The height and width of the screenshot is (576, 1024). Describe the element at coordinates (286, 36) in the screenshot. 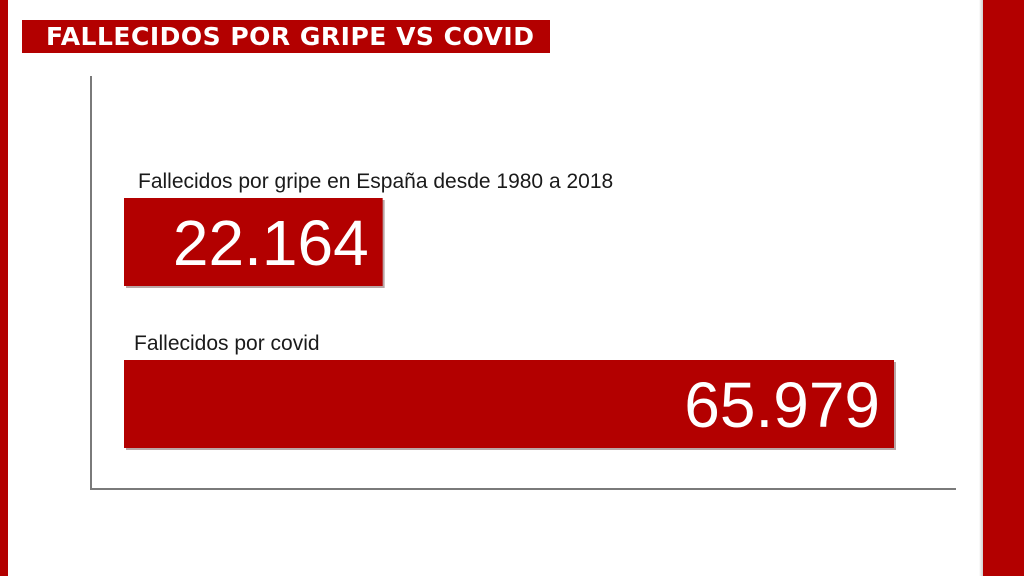

I see `chart-title: FALLECIDOS POR GRIPE VS COVID` at that location.